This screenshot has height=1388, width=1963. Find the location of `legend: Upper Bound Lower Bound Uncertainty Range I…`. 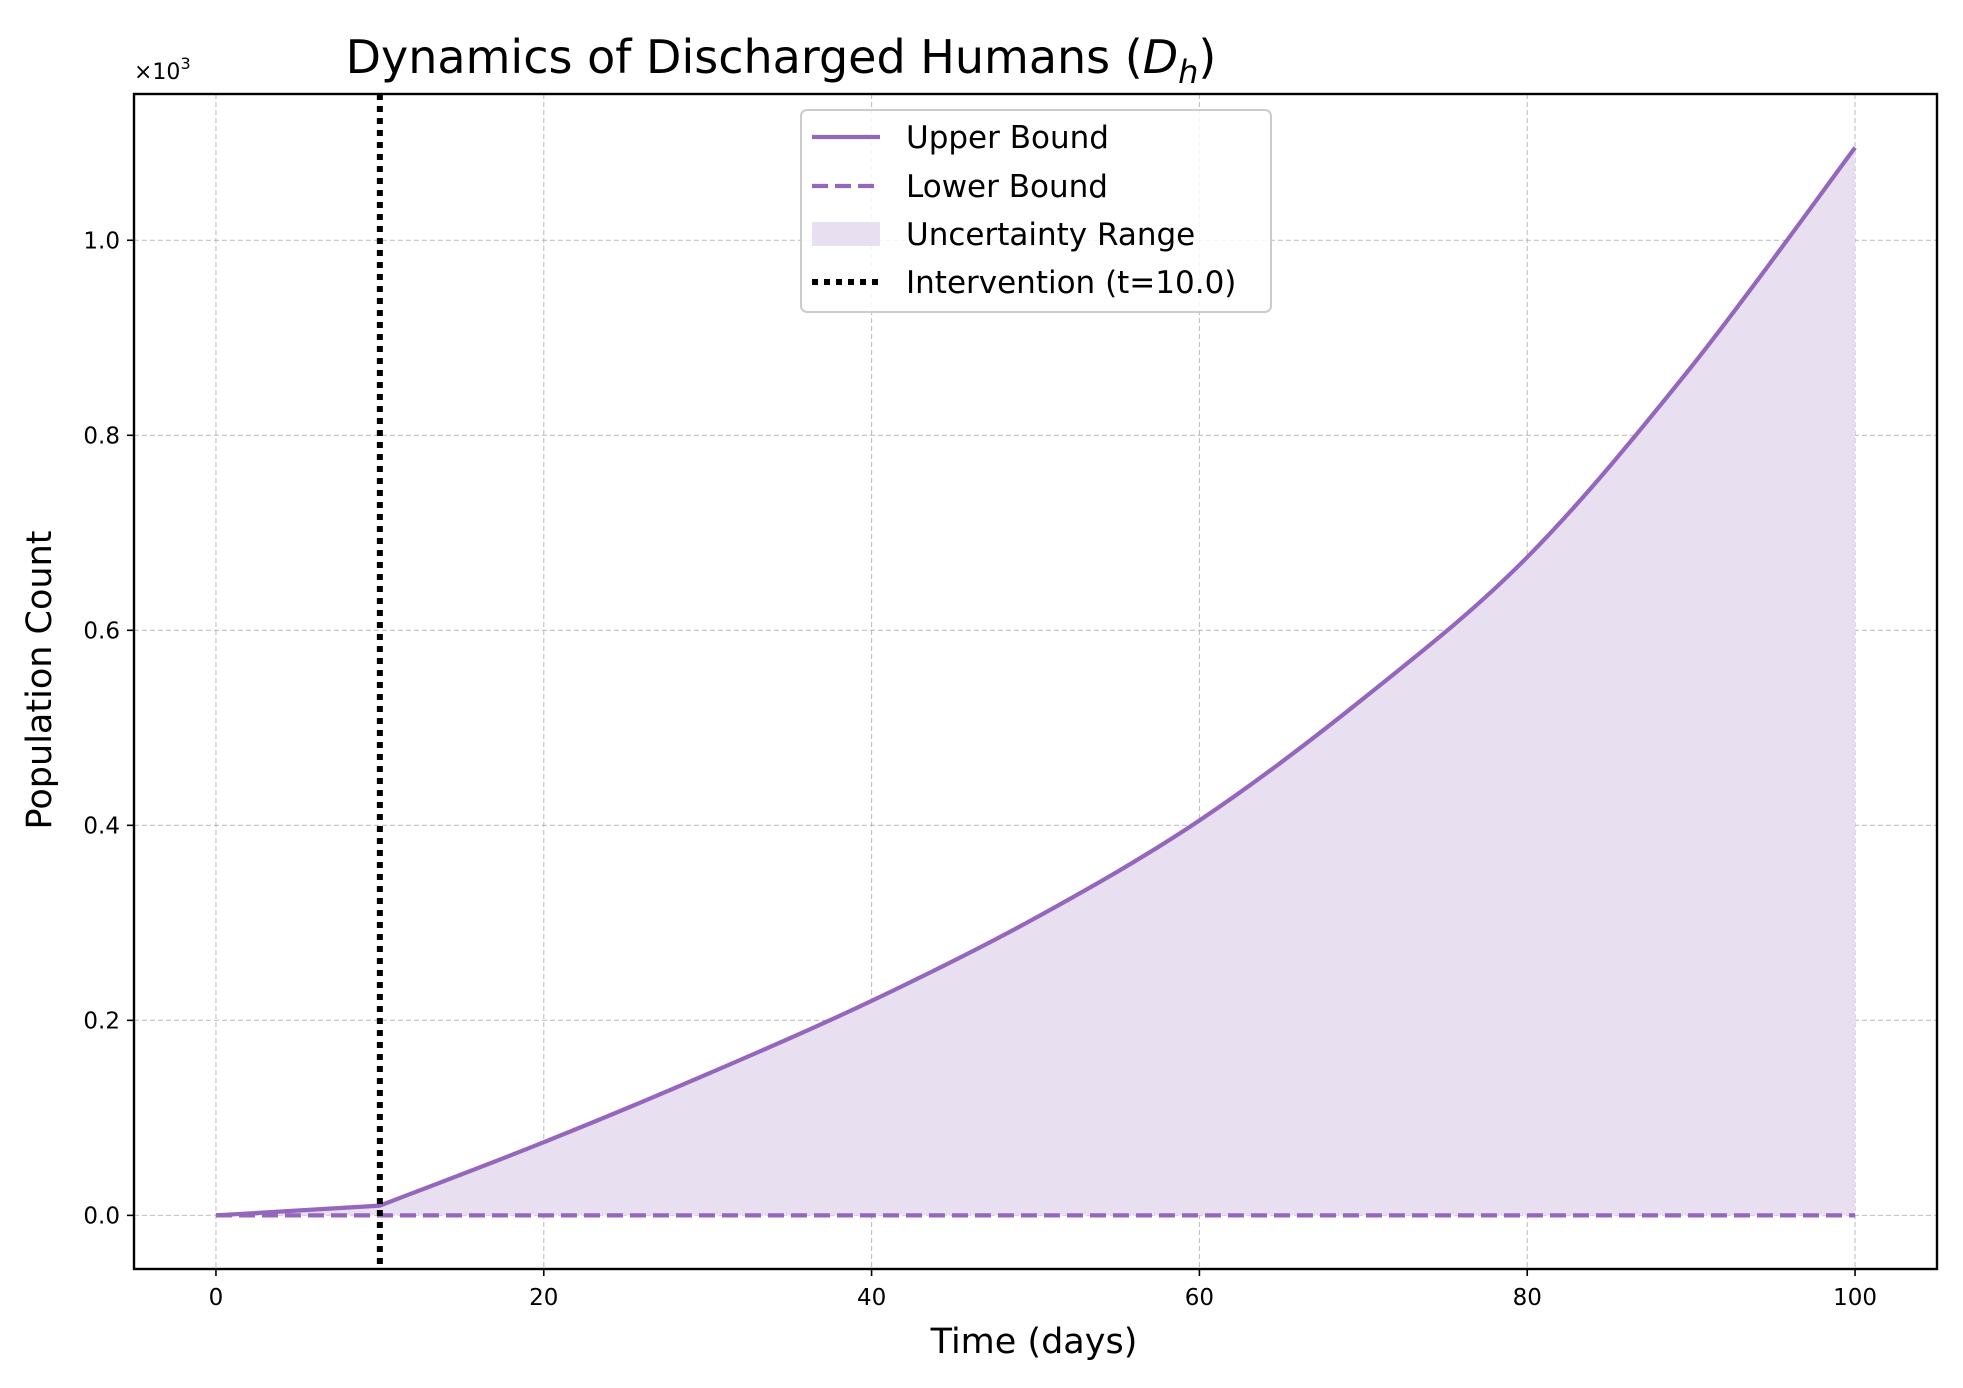

legend: Upper Bound Lower Bound Uncertainty Range I… is located at coordinates (1036, 211).